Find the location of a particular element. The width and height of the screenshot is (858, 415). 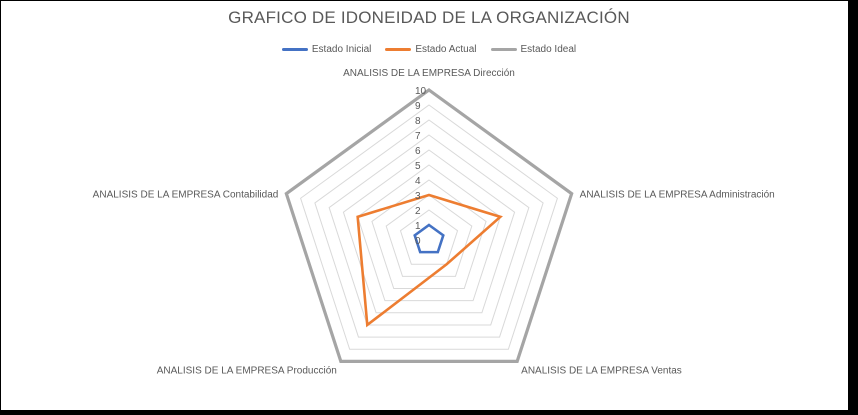

legend-swatch-estado-inicial is located at coordinates (294, 49).